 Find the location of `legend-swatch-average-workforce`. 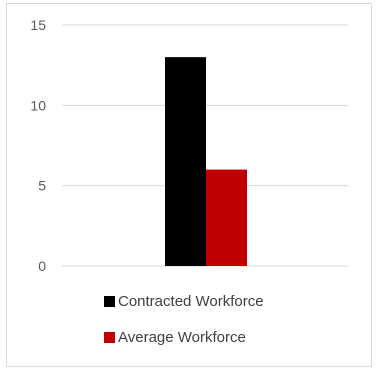

legend-swatch-average-workforce is located at coordinates (109, 337).